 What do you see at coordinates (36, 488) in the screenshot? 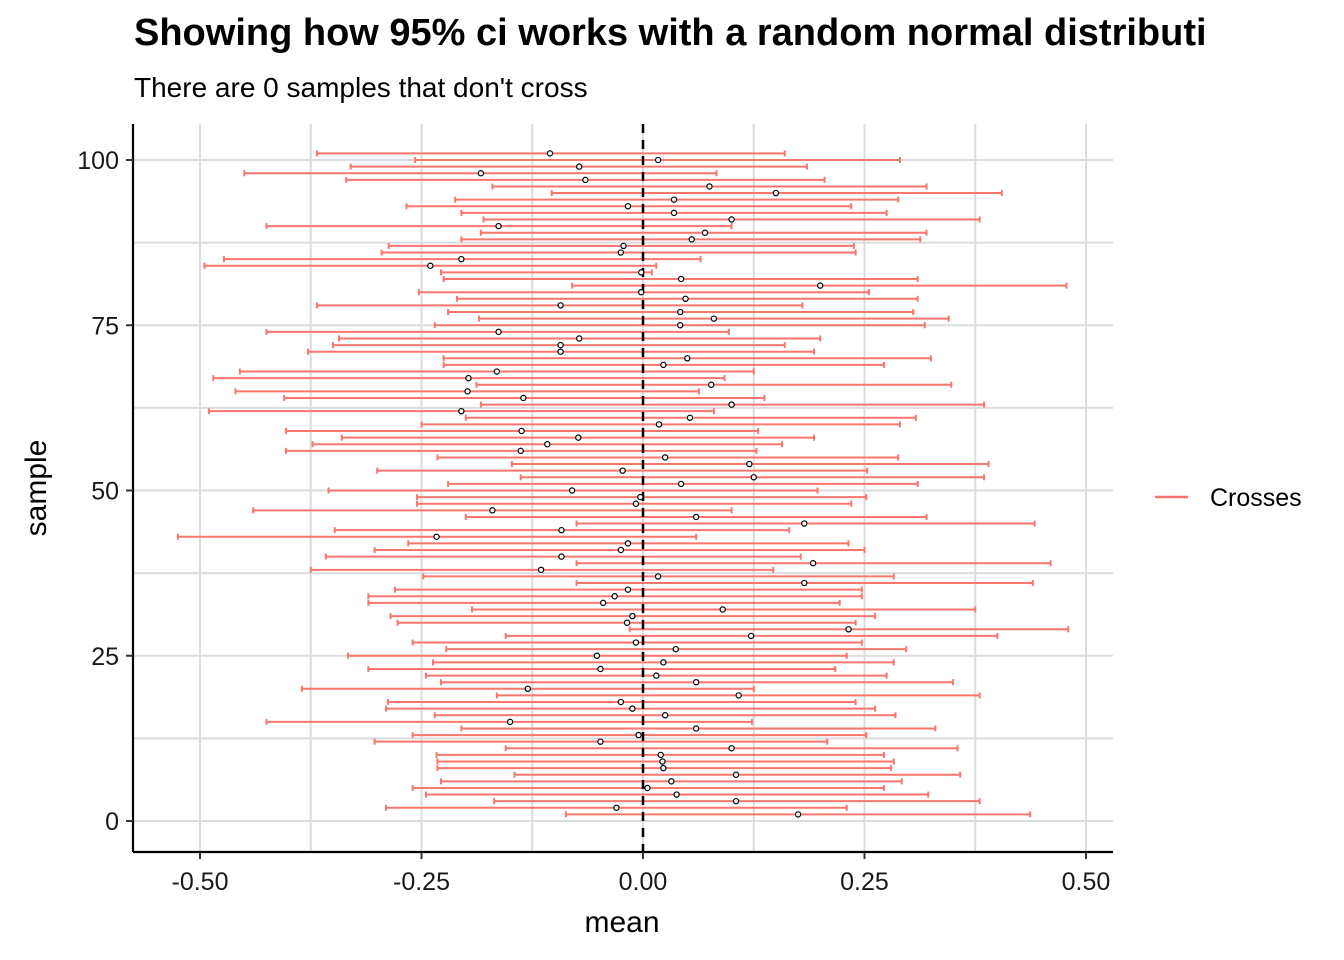
I see `y-axis-title: sample` at bounding box center [36, 488].